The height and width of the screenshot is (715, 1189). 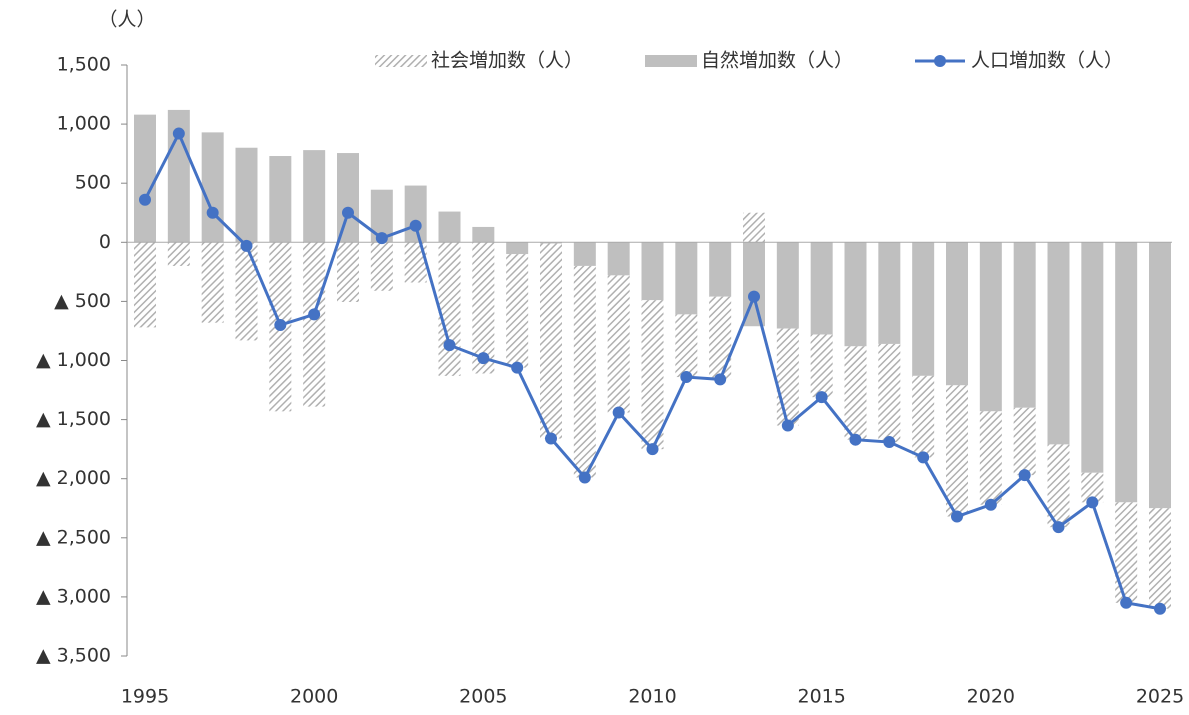 I want to click on legend-label: 自然増加数（人）, so click(x=777, y=61).